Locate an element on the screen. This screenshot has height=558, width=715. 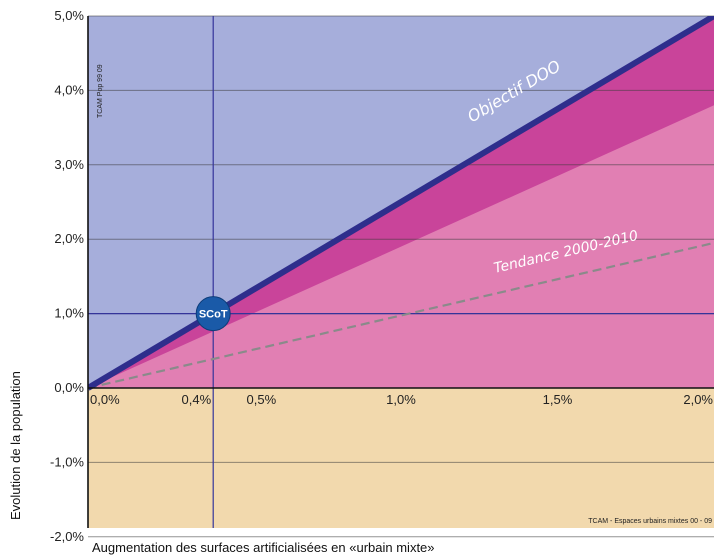
x-tick-label: 2,0% is located at coordinates (698, 399).